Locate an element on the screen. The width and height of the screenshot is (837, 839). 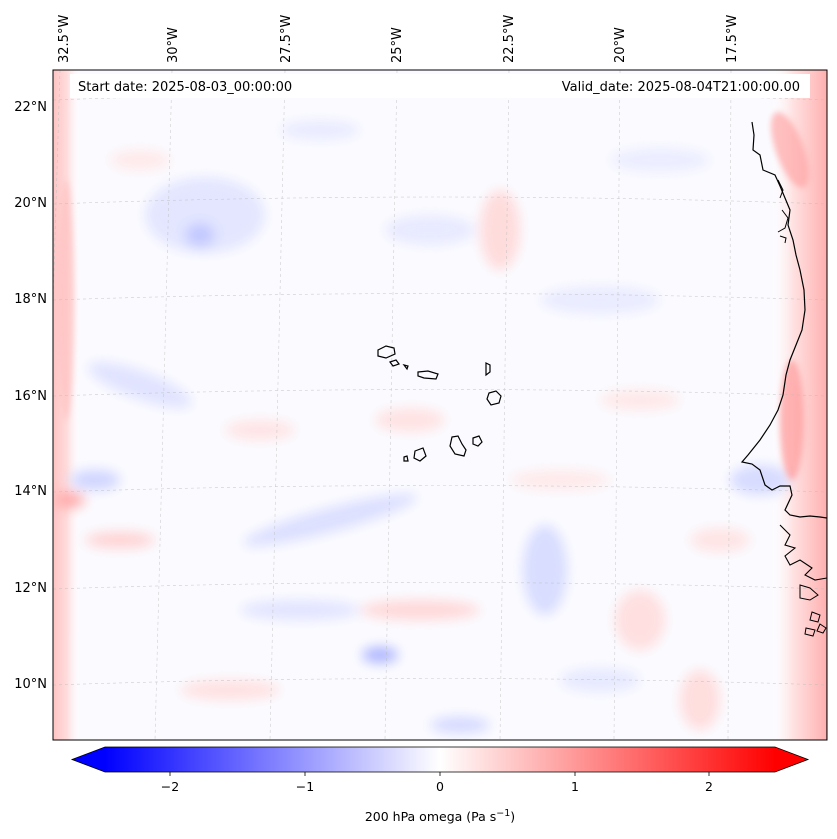
latitude-tick-labels: 22°N 20°N 18°N 16°N 14°N 12°N 10°N is located at coordinates (30, 396).